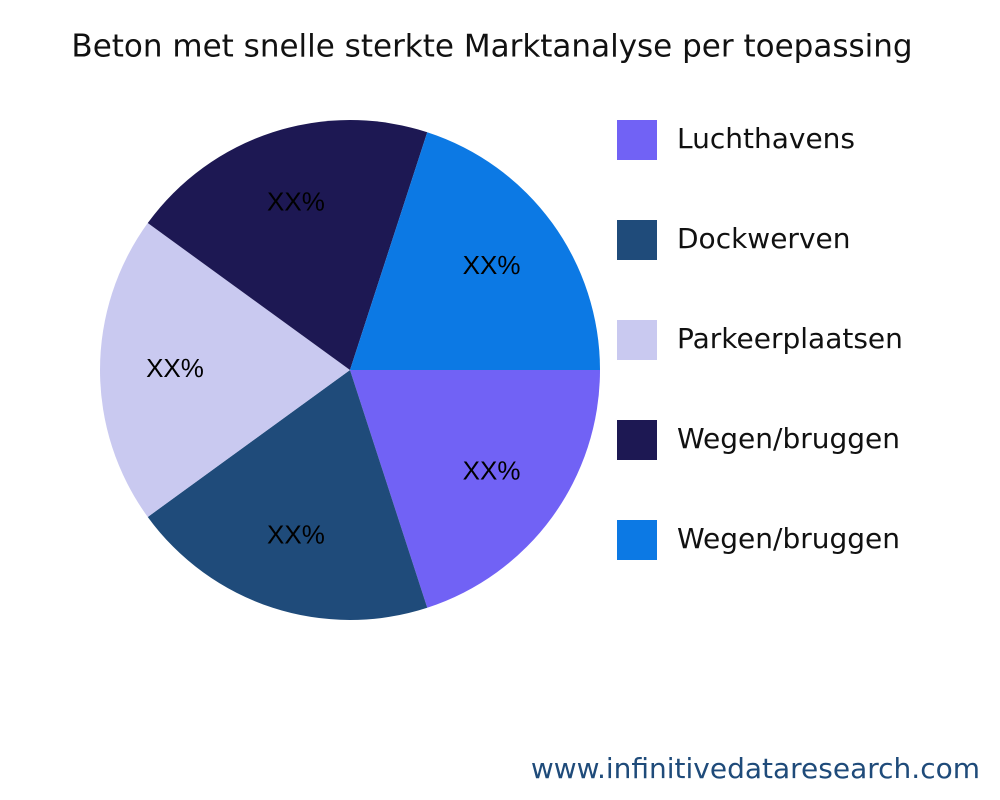 The width and height of the screenshot is (1000, 800). Describe the element at coordinates (766, 138) in the screenshot. I see `legend-label: Luchthavens` at that location.